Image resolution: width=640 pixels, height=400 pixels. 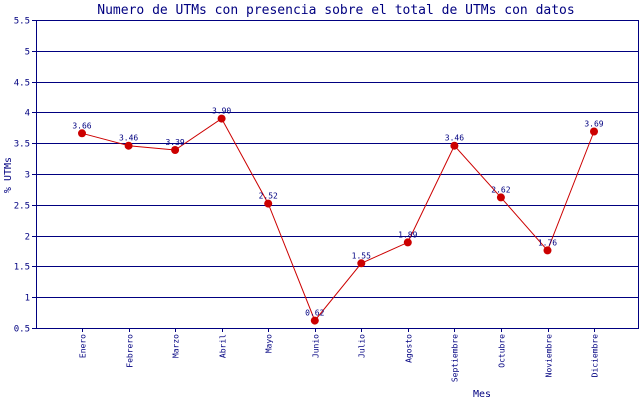 I want to click on x-tick-label: Diciembre, so click(x=595, y=356).